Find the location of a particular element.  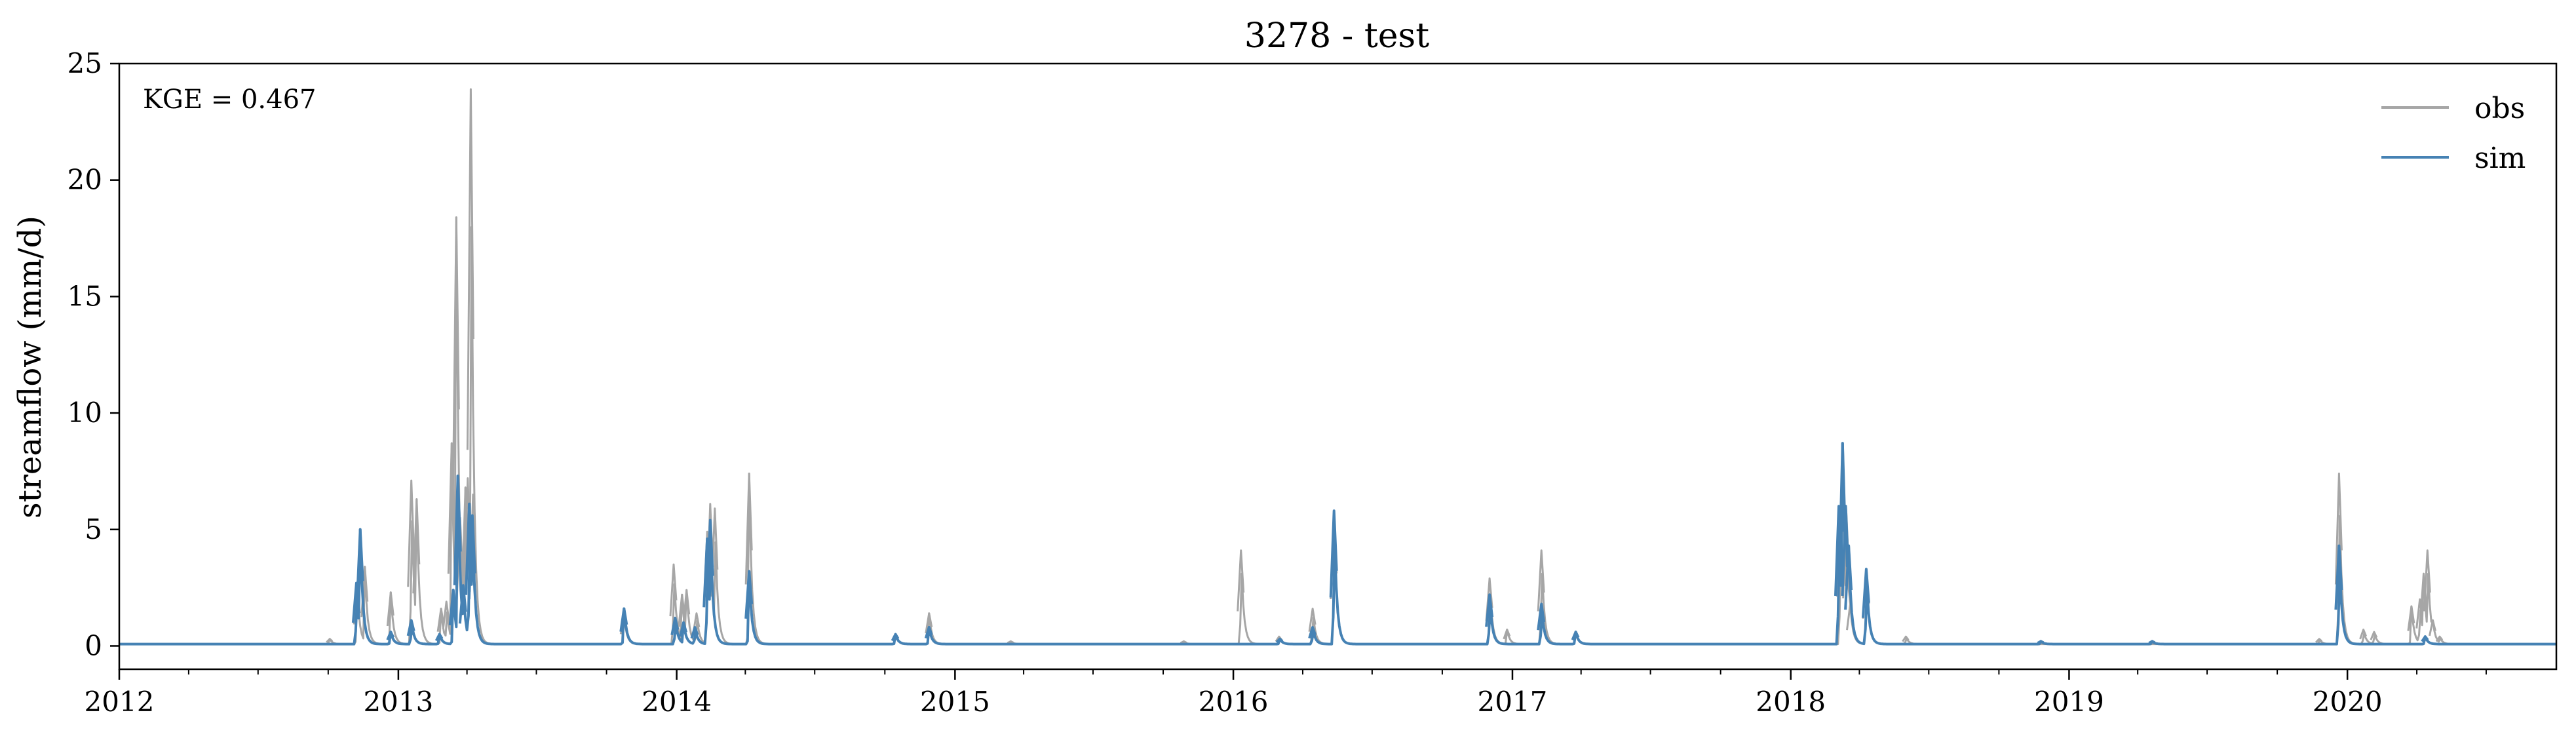

x-tick-label: 2018 is located at coordinates (1791, 702).